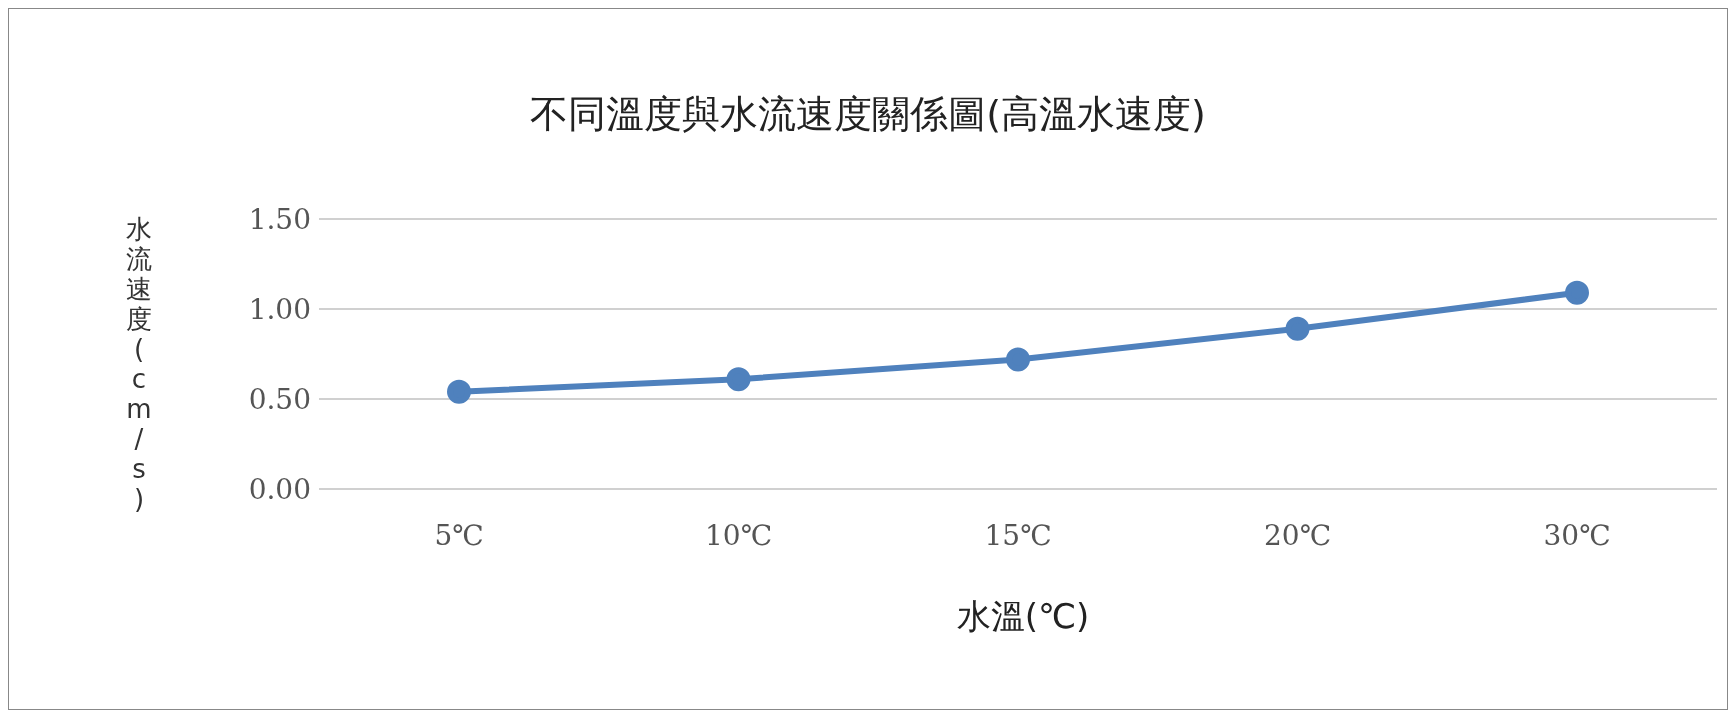 This screenshot has height=718, width=1736. Describe the element at coordinates (1577, 535) in the screenshot. I see `x-tick-label: 30℃` at that location.